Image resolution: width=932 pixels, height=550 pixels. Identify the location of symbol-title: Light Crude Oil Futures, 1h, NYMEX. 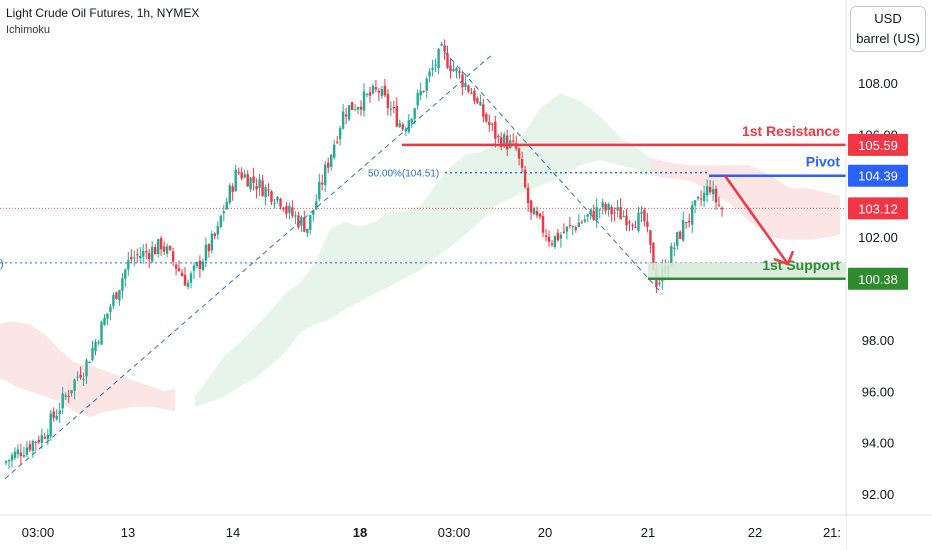
(103, 13).